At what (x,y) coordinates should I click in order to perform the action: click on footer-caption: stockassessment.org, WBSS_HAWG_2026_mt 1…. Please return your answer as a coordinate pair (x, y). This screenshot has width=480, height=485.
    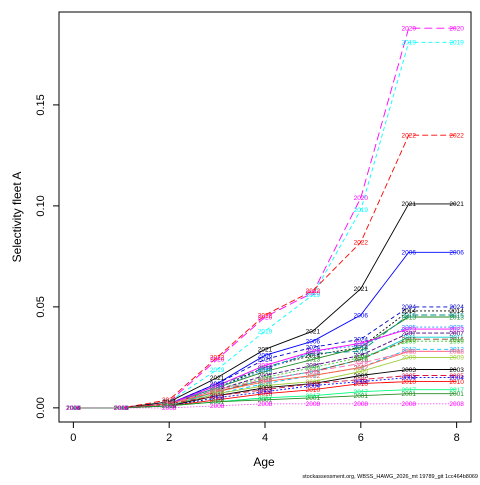
    Looking at the image, I should click on (390, 477).